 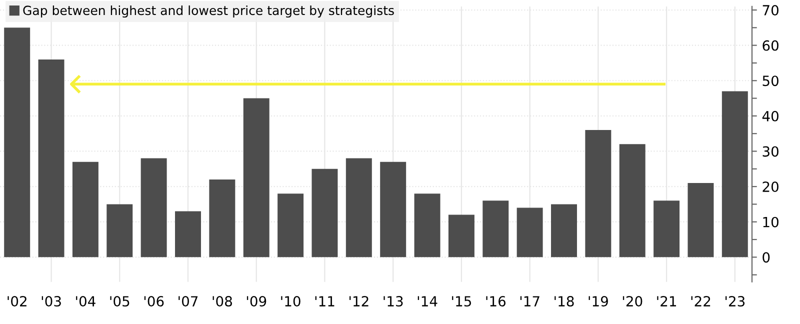 I want to click on x-tick-label: '17, so click(x=530, y=301).